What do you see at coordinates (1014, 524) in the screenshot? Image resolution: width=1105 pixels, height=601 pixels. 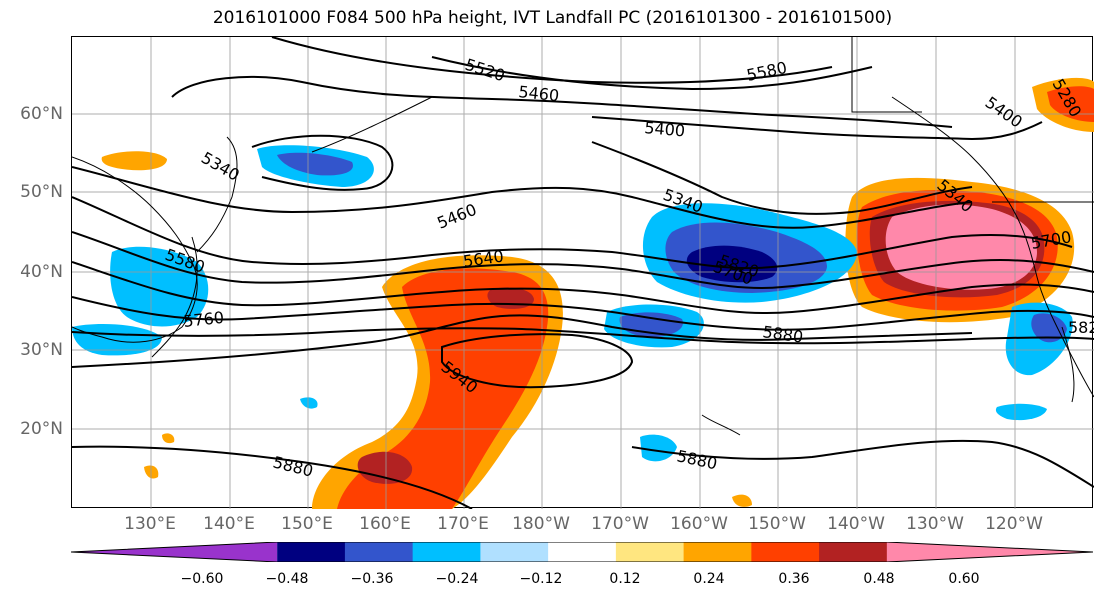 I see `lon-label: 120°W` at bounding box center [1014, 524].